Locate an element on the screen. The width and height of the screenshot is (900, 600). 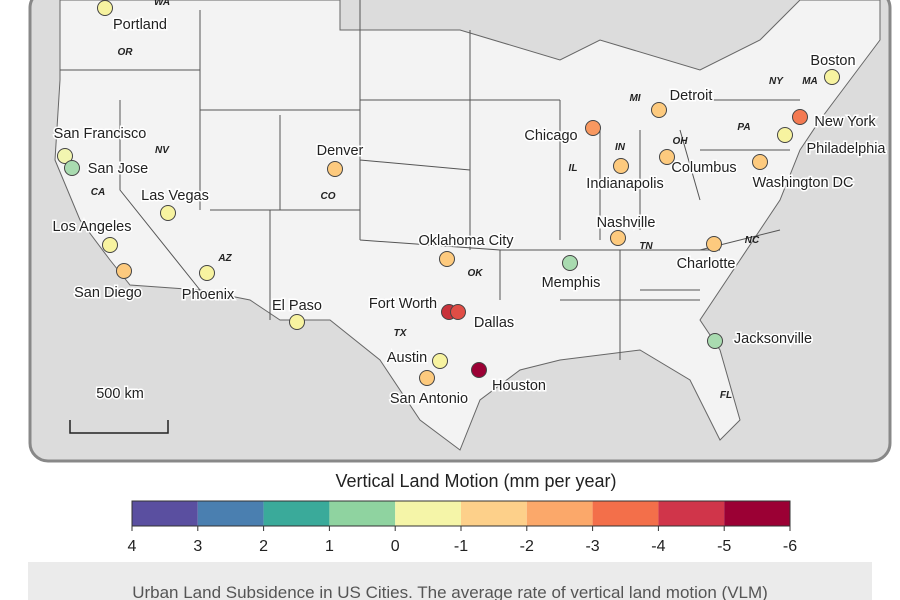
city-label: Austin is located at coordinates (407, 358).